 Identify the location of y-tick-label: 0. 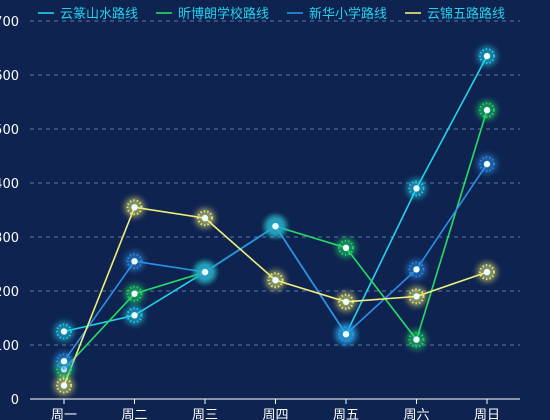
(15, 400).